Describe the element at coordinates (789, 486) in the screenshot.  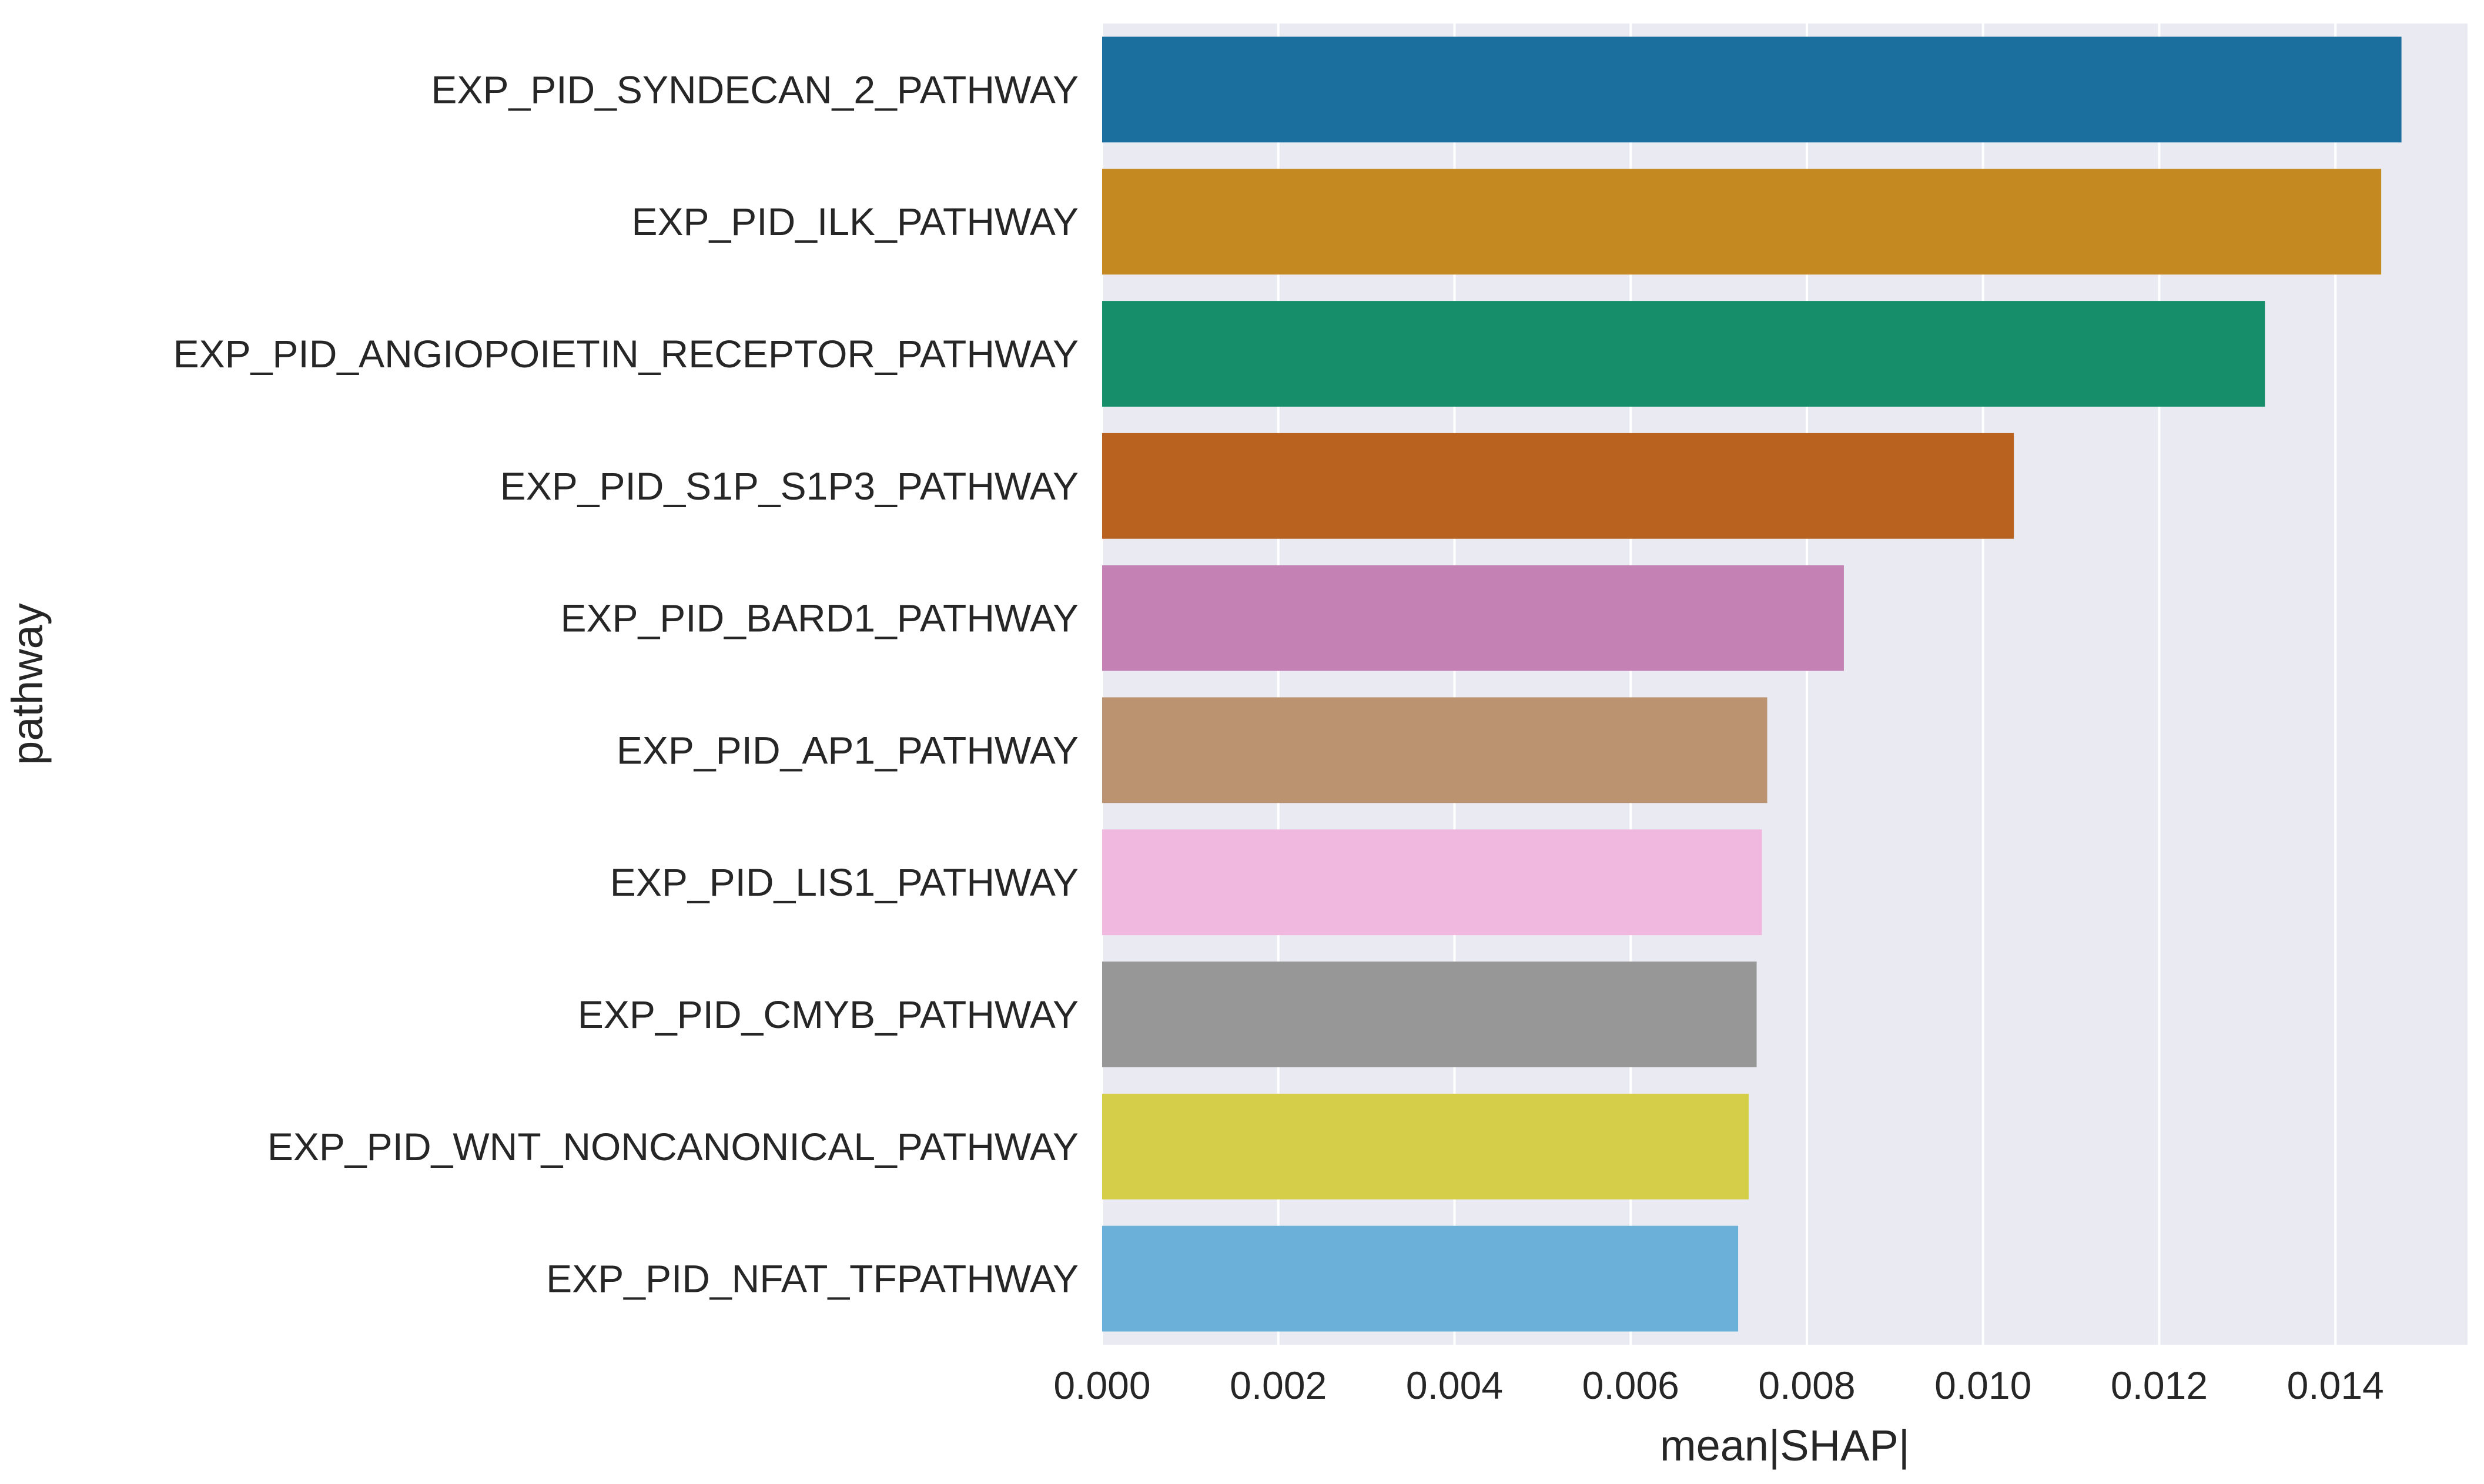
I see `category-label: EXP_PID_S1P_S1P3_PATHWAY` at that location.